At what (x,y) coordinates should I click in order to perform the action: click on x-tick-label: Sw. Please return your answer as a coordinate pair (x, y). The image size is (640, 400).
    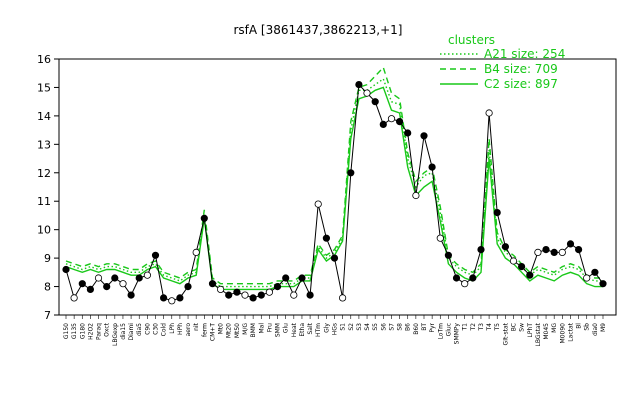
    Looking at the image, I should click on (522, 327).